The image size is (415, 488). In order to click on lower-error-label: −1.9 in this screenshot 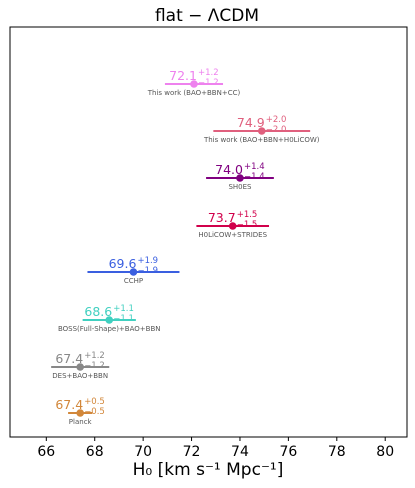, I will do `click(147, 271)`.